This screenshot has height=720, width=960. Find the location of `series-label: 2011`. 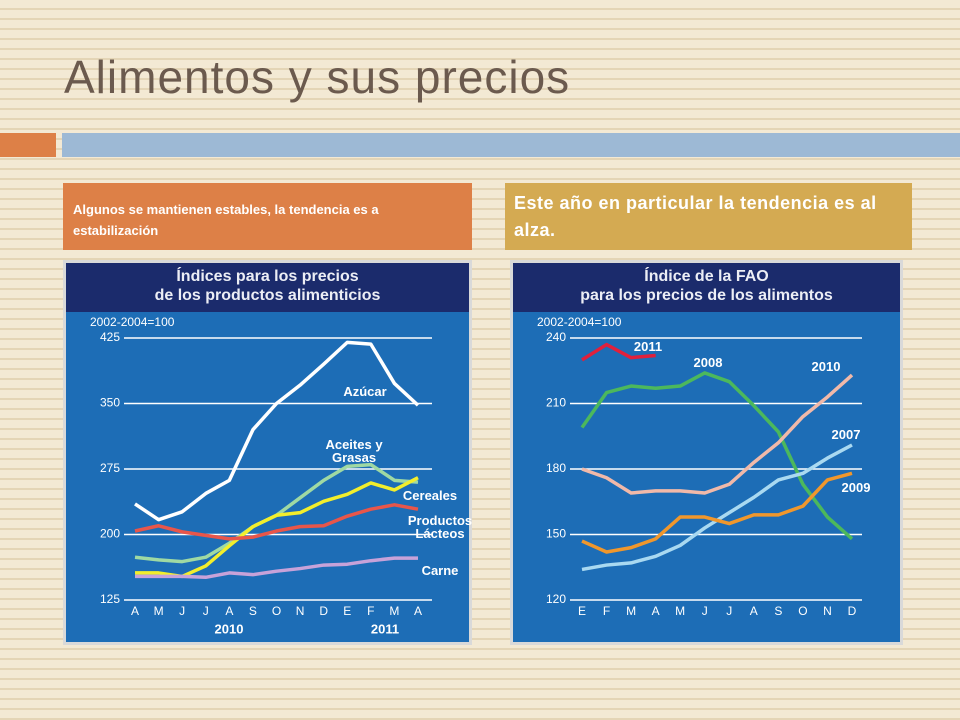

series-label: 2011 is located at coordinates (648, 346).